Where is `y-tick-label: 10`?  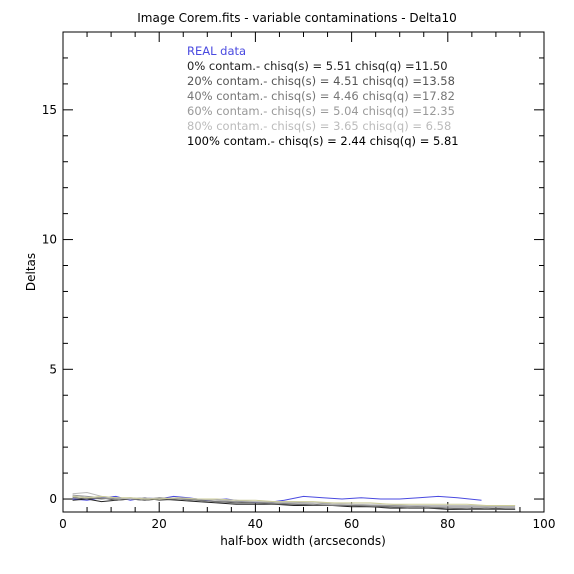
y-tick-label: 10 is located at coordinates (49, 240).